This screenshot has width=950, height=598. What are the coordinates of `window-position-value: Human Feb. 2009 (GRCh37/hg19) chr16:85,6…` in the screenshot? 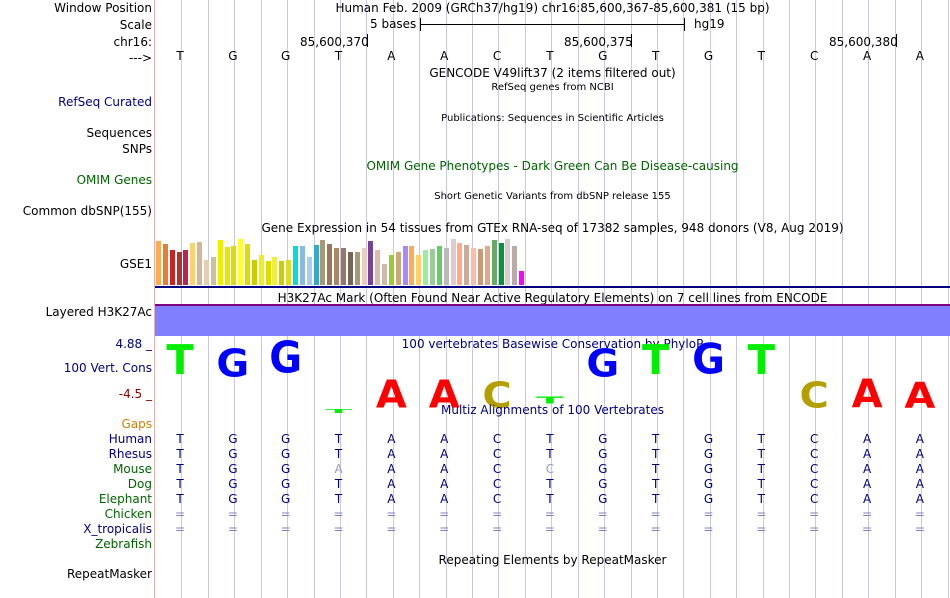 It's located at (552, 8).